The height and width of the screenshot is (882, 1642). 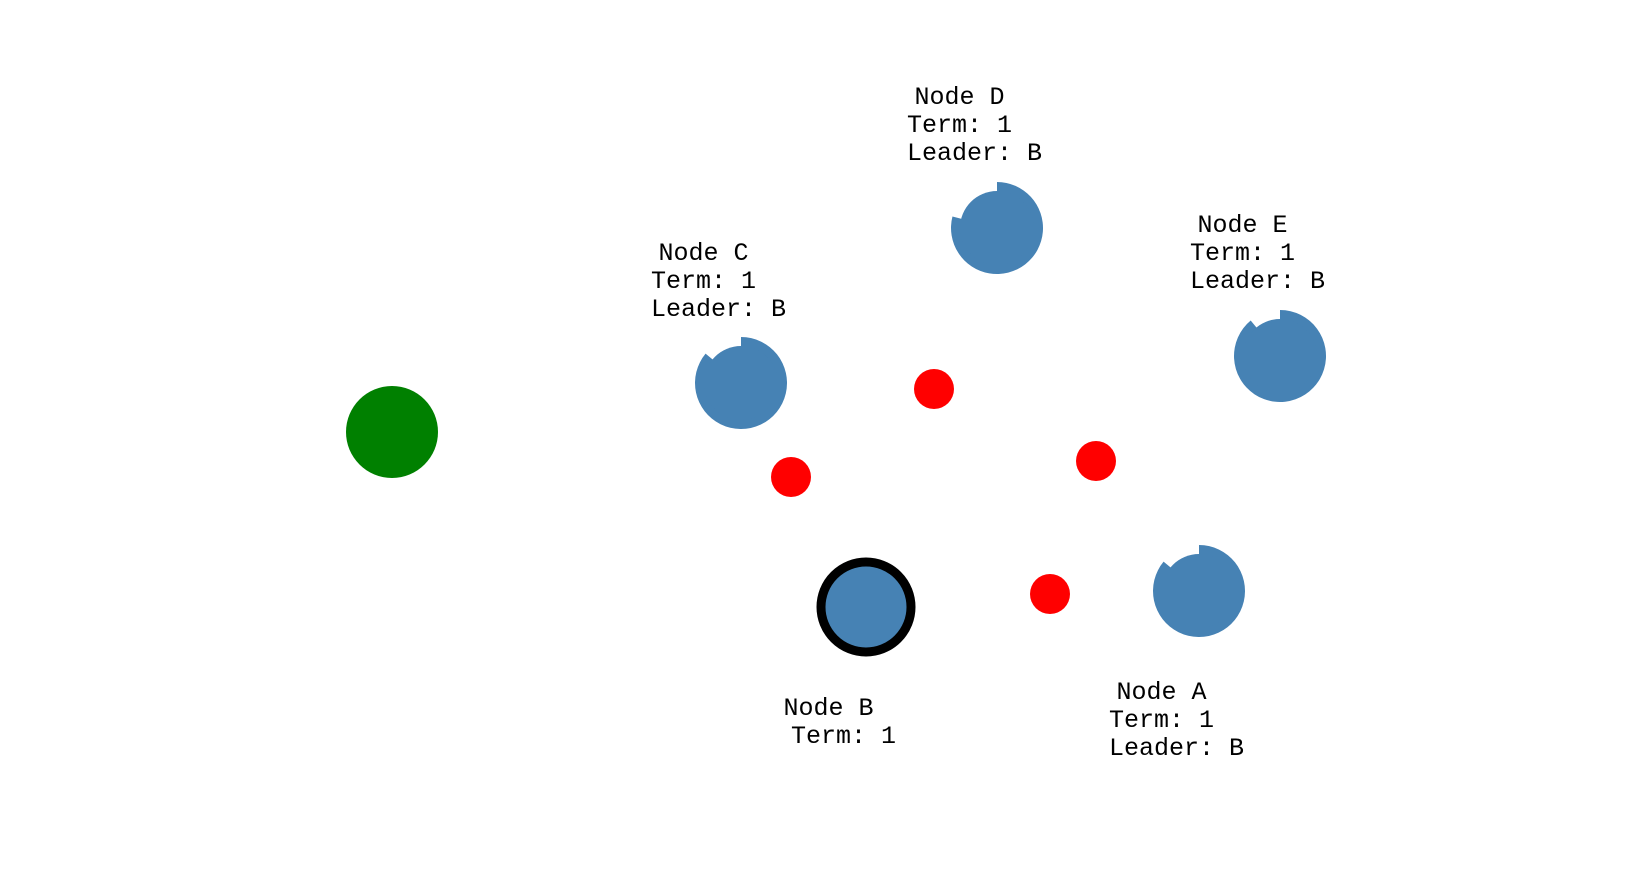 I want to click on node-a-name: Node A, so click(x=1161, y=692).